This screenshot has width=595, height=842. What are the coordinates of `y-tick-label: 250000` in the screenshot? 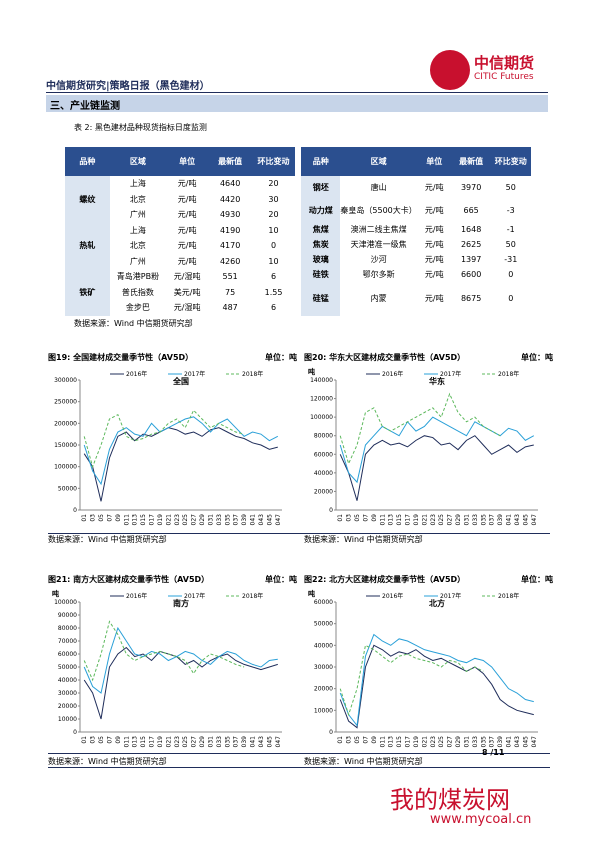 It's located at (65, 402).